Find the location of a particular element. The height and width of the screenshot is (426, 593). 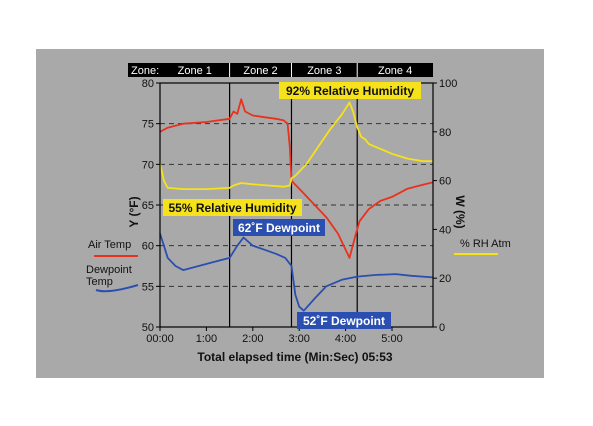

annotation-label: 62˚F Dewpoint is located at coordinates (279, 228).